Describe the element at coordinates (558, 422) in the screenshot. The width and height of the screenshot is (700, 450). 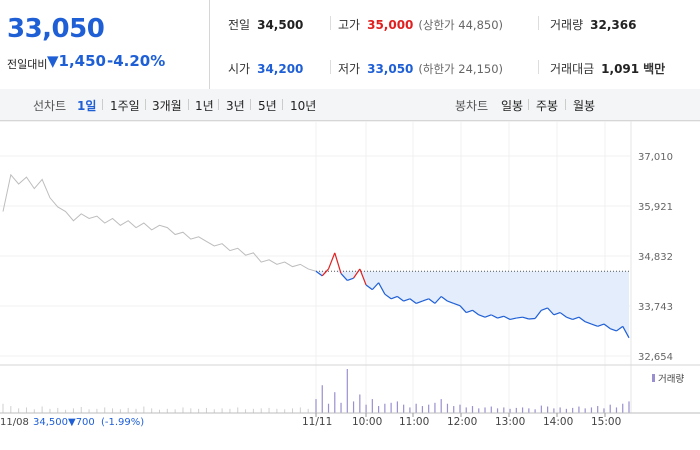
I see `x-tick-label: 14:00` at that location.